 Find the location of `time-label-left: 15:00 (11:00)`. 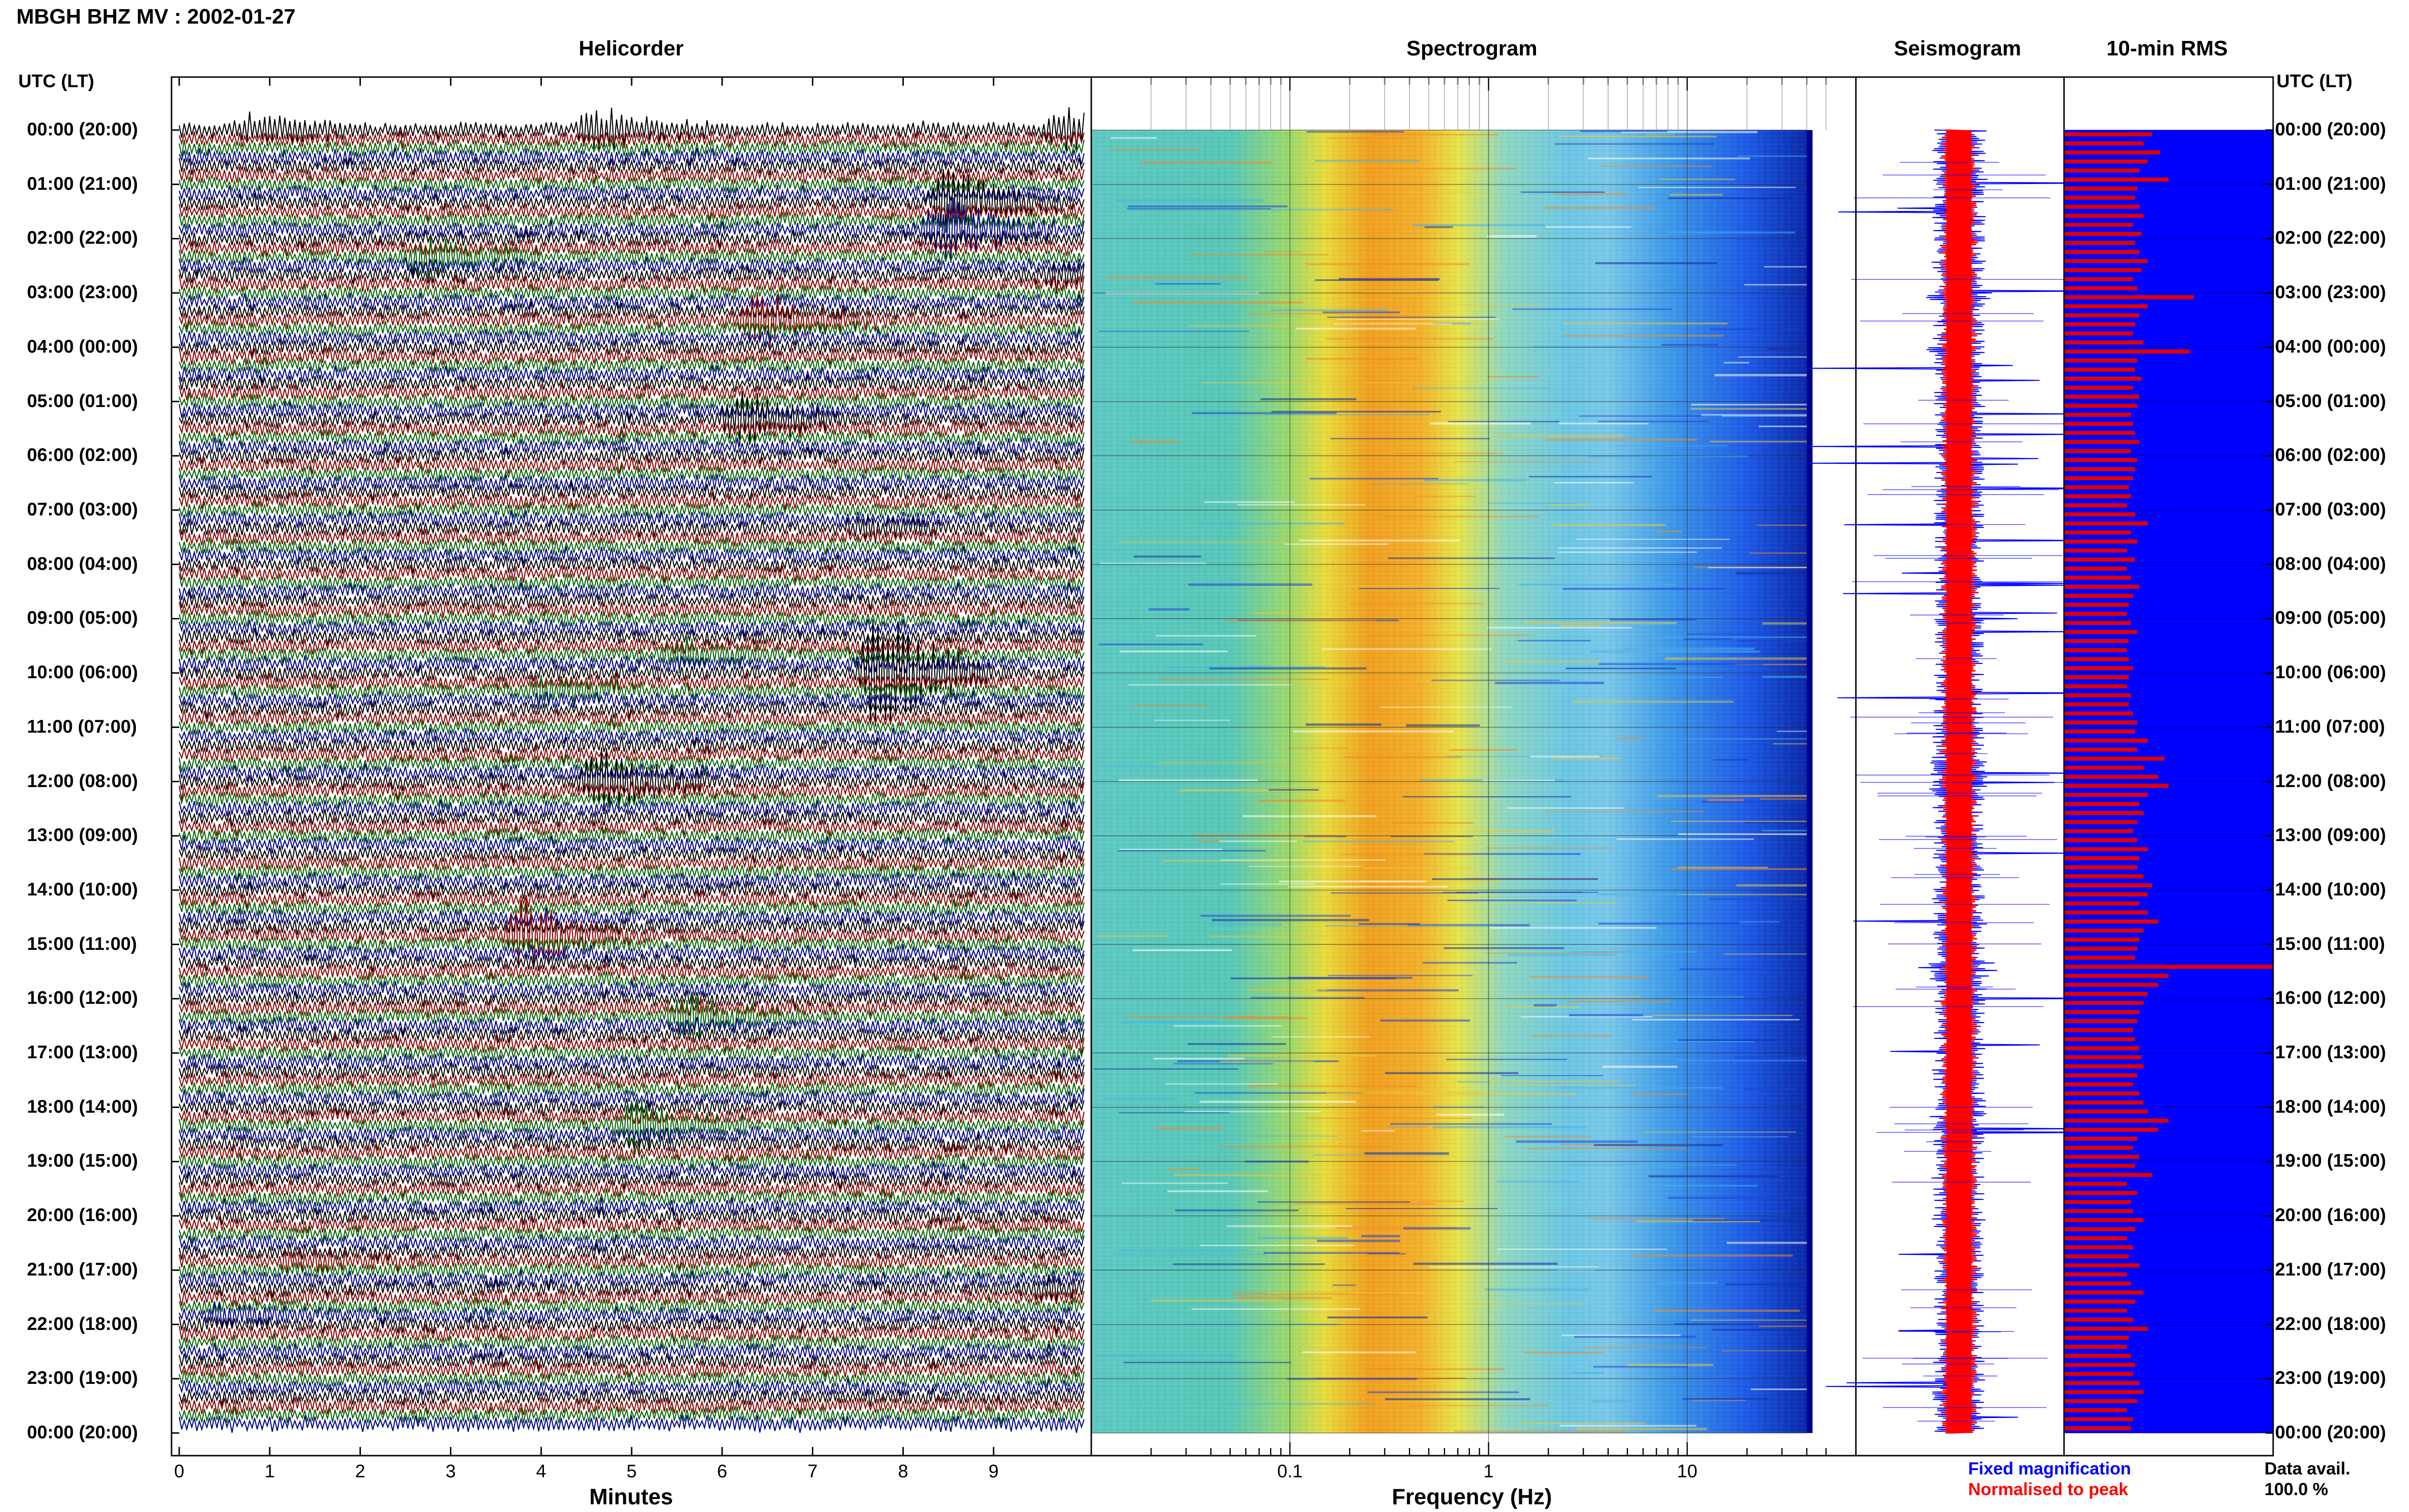

time-label-left: 15:00 (11:00) is located at coordinates (82, 943).